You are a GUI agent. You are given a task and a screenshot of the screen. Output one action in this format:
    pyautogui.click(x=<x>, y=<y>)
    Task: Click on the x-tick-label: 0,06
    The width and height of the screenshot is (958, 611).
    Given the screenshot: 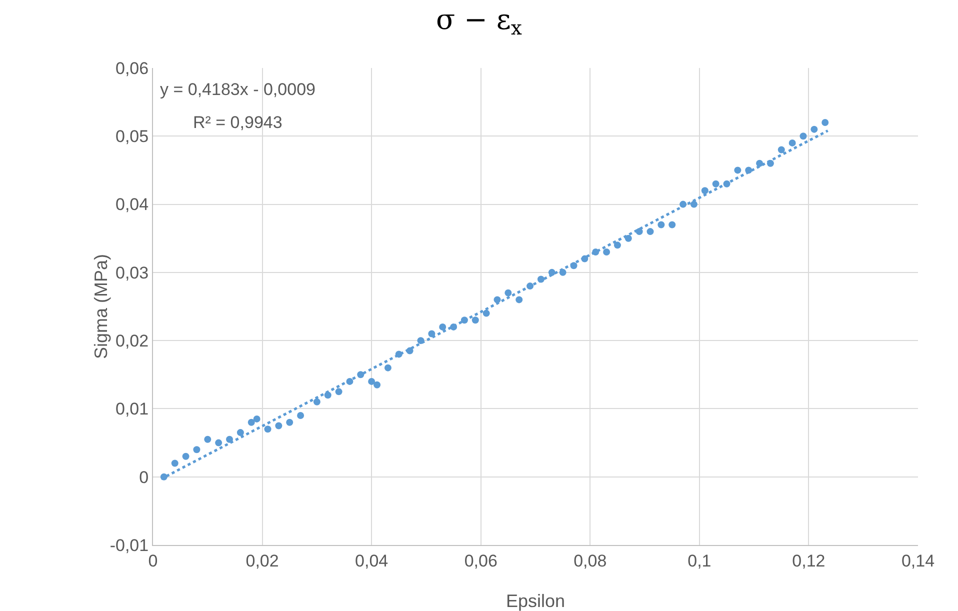 What is the action you would take?
    pyautogui.click(x=481, y=560)
    